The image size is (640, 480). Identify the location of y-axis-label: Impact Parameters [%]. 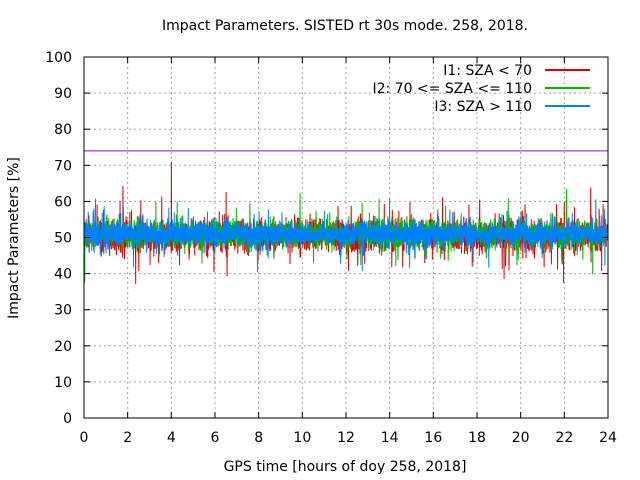
(14, 238).